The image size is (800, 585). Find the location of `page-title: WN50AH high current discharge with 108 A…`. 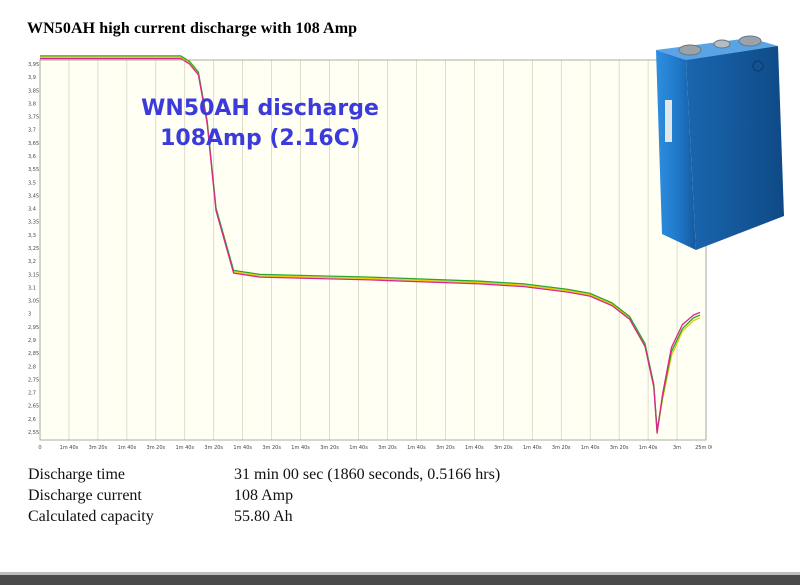

page-title: WN50AH high current discharge with 108 A… is located at coordinates (192, 28).